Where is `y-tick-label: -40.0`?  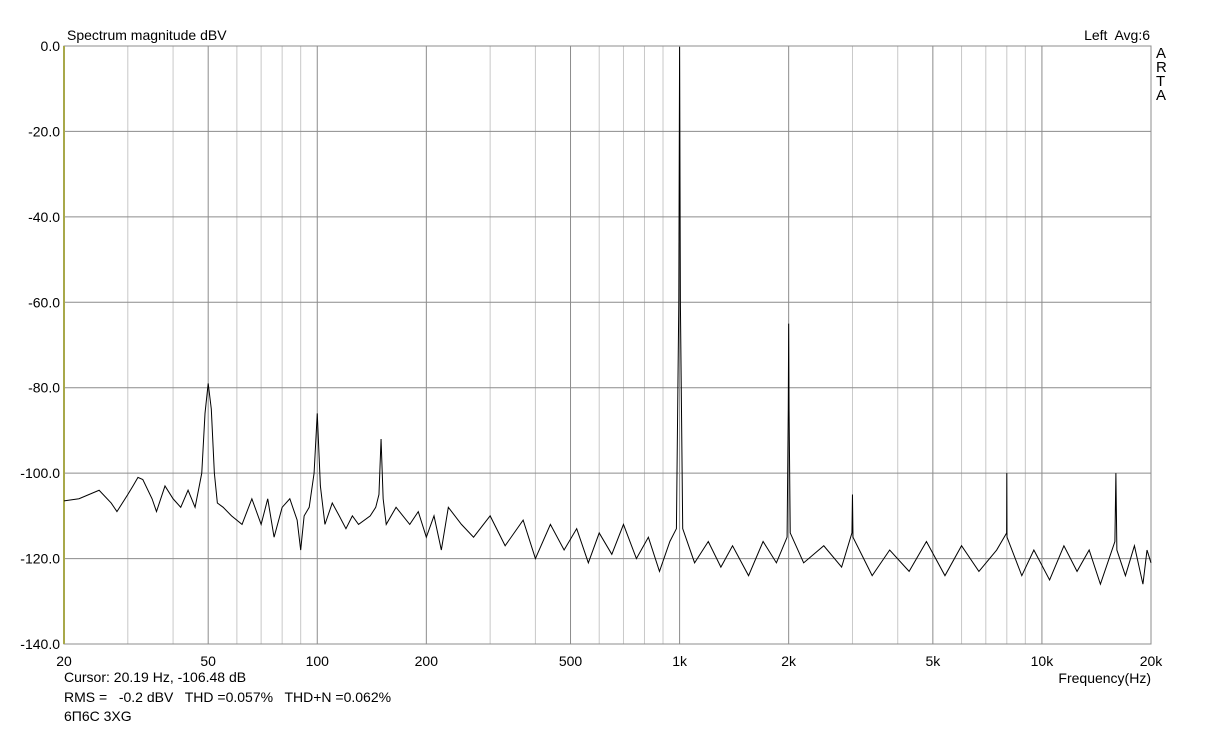 y-tick-label: -40.0 is located at coordinates (44, 217).